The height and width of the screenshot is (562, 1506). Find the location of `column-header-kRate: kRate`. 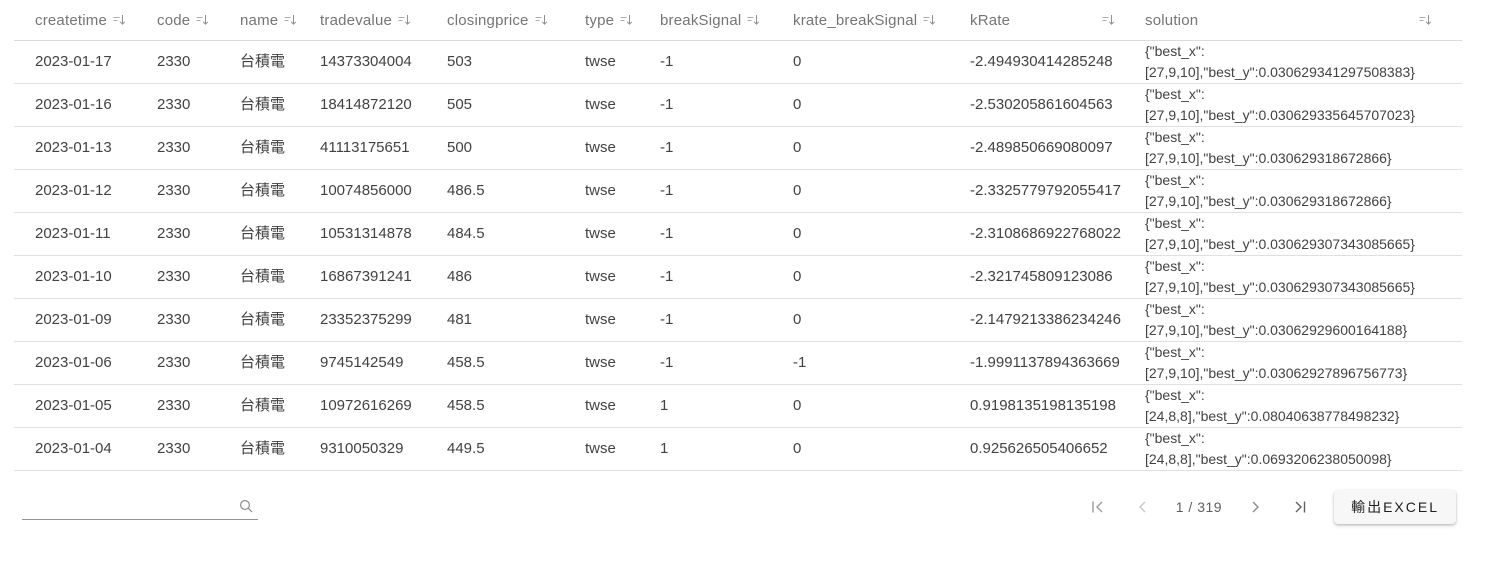

column-header-kRate: kRate is located at coordinates (1057, 20).